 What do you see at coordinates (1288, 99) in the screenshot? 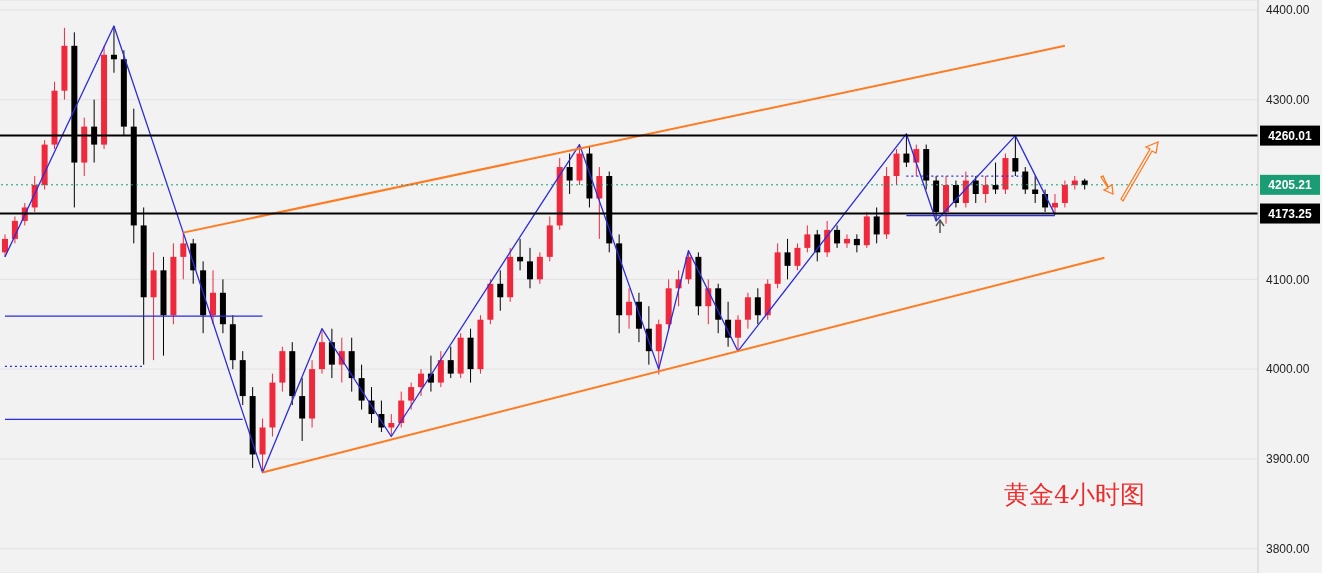
I see `y-tick-label: 4300.00` at bounding box center [1288, 99].